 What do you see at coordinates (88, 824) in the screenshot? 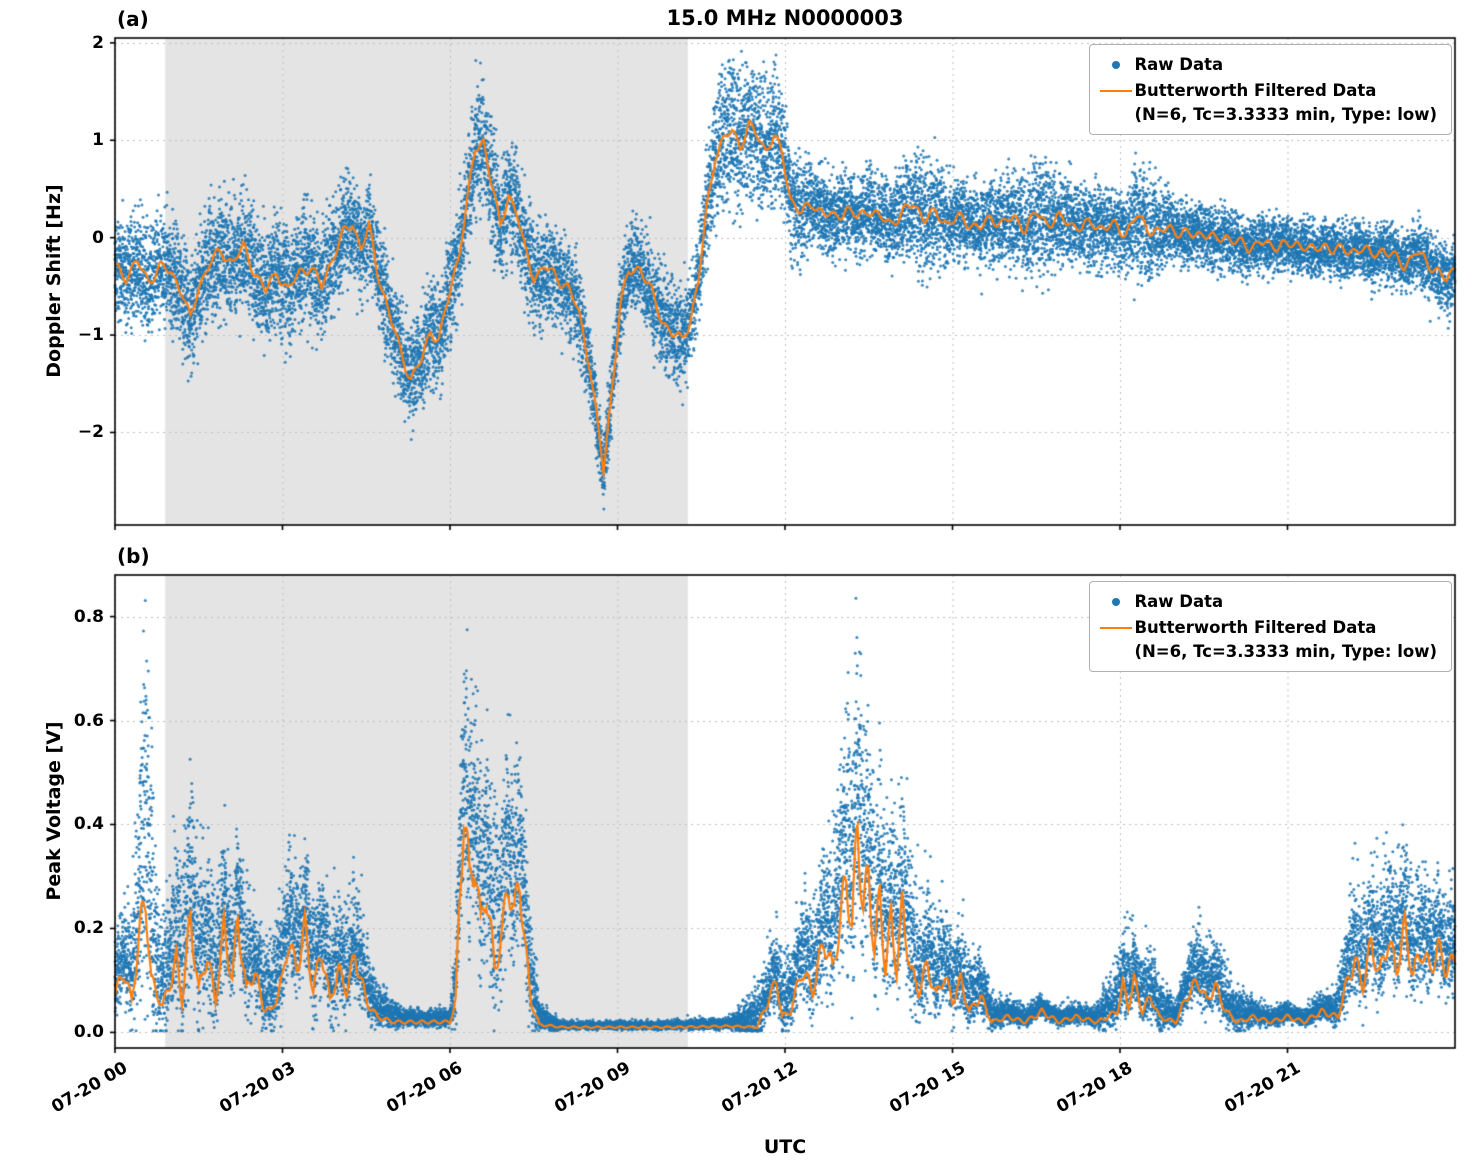
I see `y-tick-label: 0.4` at bounding box center [88, 824].